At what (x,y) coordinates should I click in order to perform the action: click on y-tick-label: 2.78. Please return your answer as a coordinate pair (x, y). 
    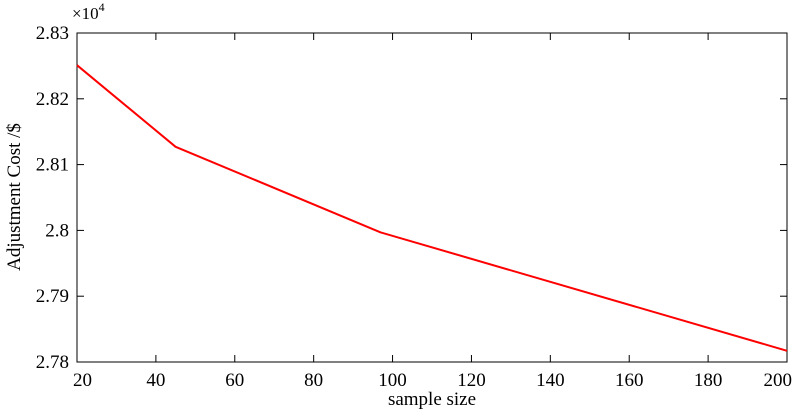
    Looking at the image, I should click on (52, 362).